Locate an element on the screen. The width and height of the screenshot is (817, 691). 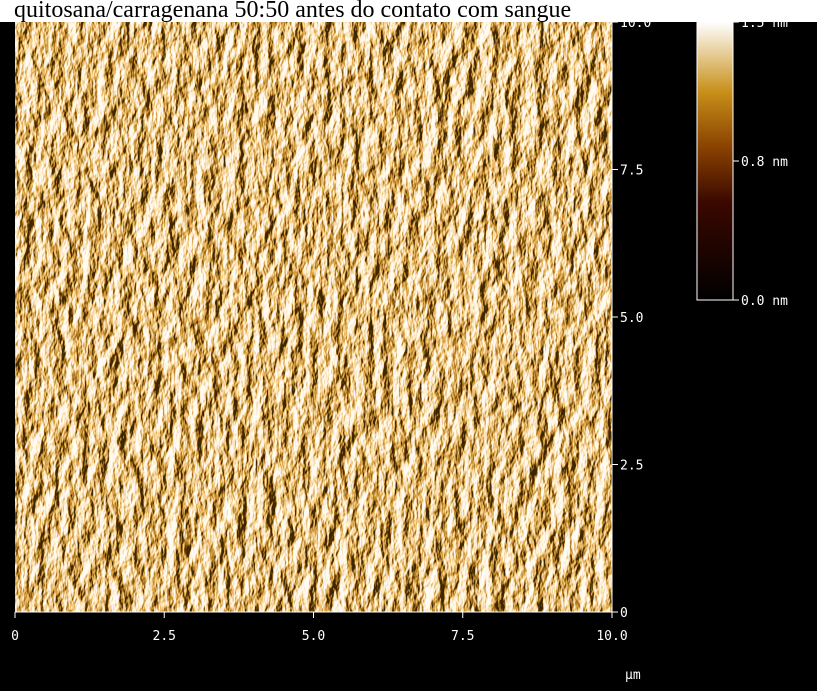
x-unit: µm is located at coordinates (633, 675).